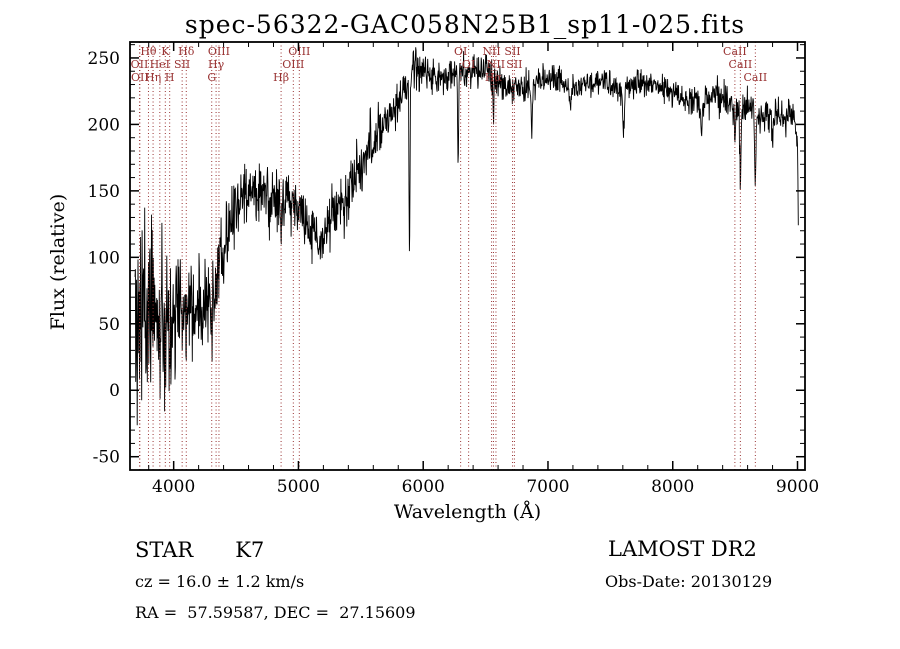  I want to click on svg-text: -50, so click(106, 458).